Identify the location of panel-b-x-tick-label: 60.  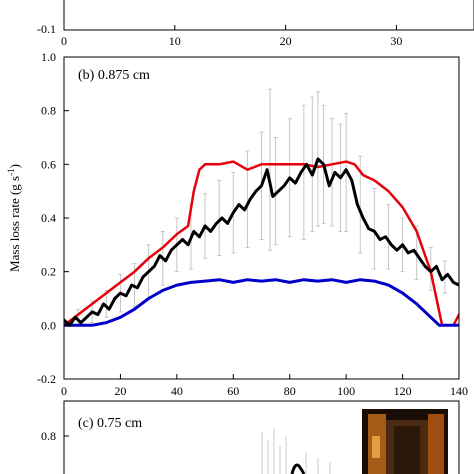
(233, 391).